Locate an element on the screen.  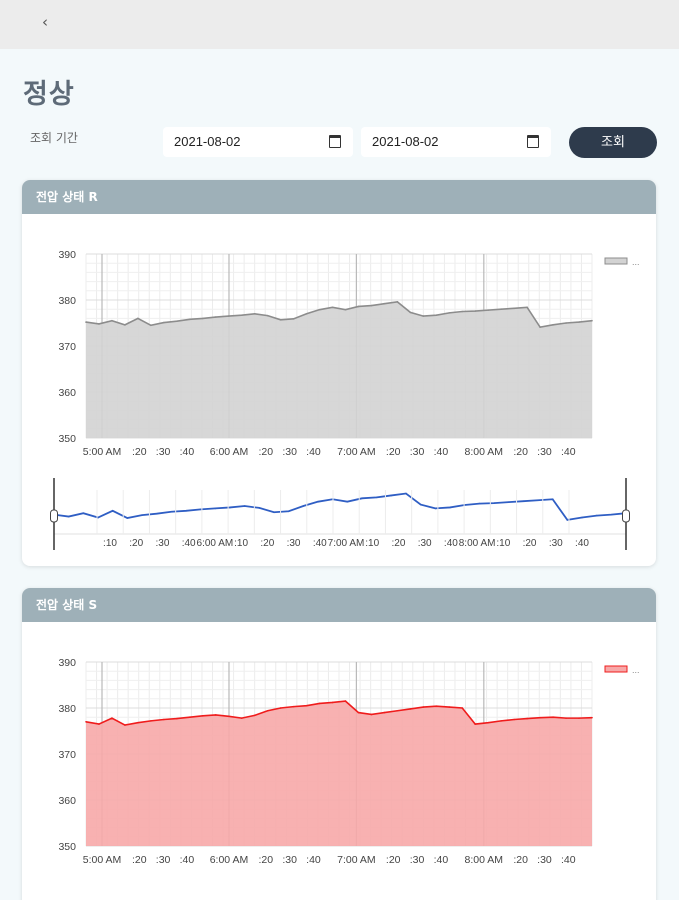
series-area is located at coordinates (339, 773).